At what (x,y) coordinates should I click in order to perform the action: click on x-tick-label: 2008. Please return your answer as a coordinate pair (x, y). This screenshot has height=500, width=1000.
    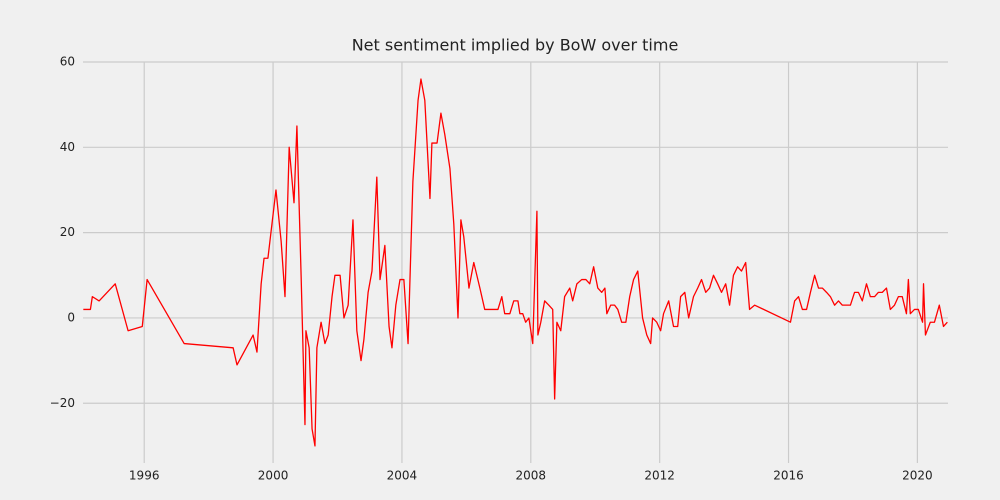
    Looking at the image, I should click on (531, 476).